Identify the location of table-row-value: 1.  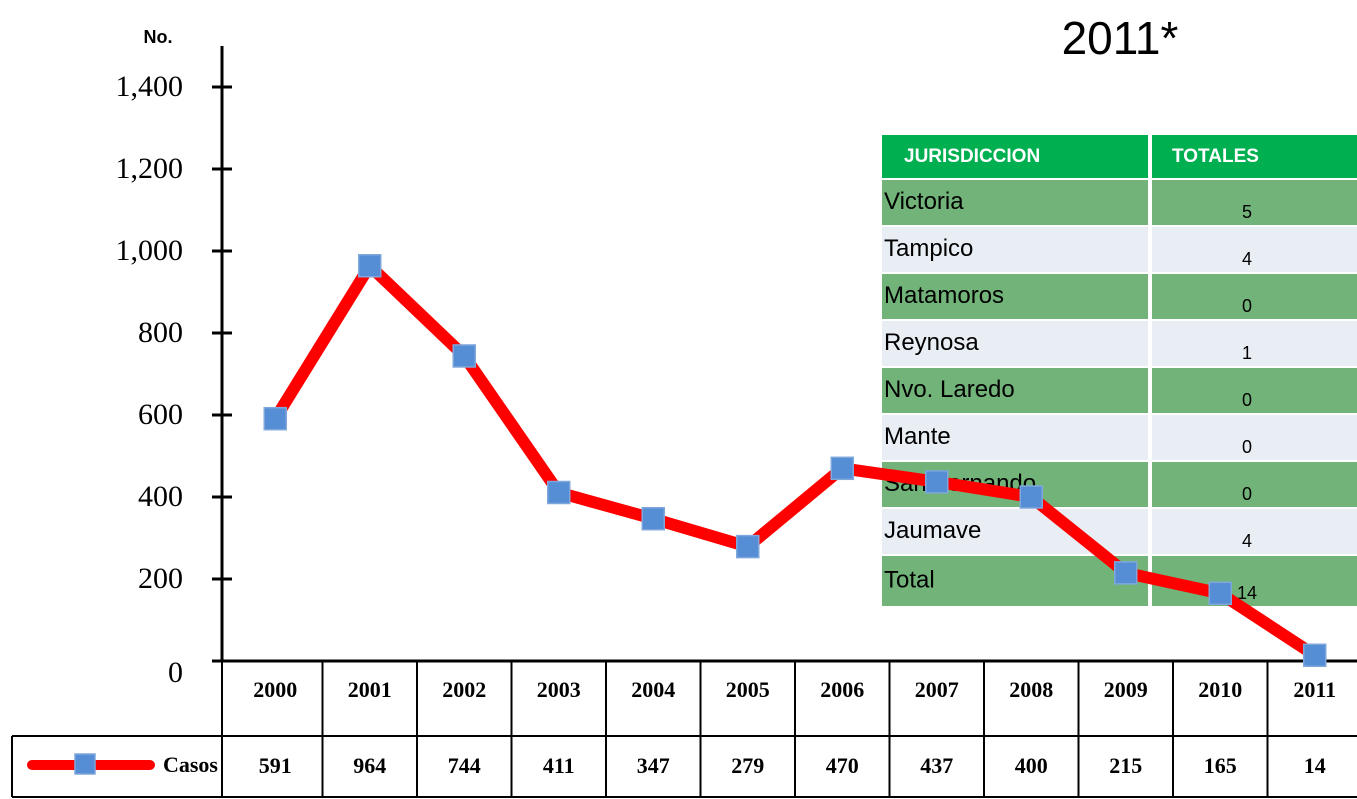
(1247, 353).